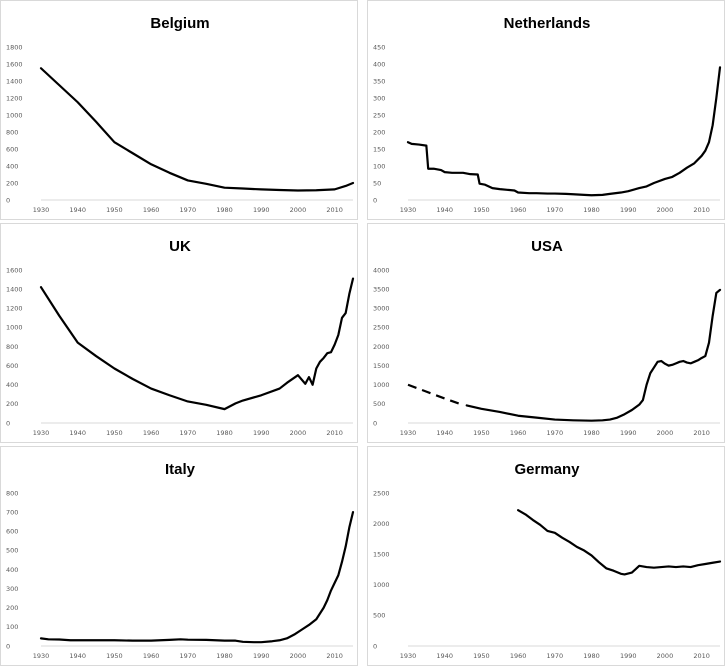  What do you see at coordinates (14, 309) in the screenshot?
I see `y-tick-label: 1200` at bounding box center [14, 309].